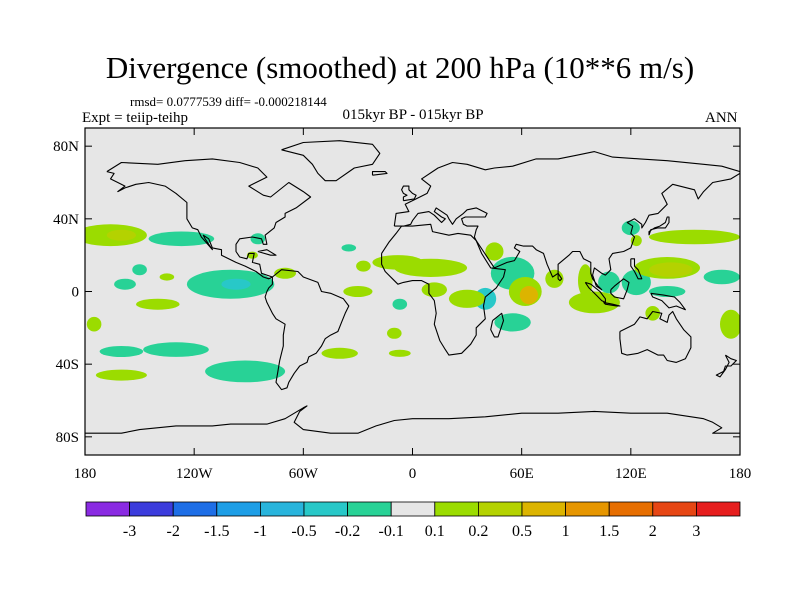 This screenshot has width=800, height=600. I want to click on coastline-new-guinea, so click(668, 301).